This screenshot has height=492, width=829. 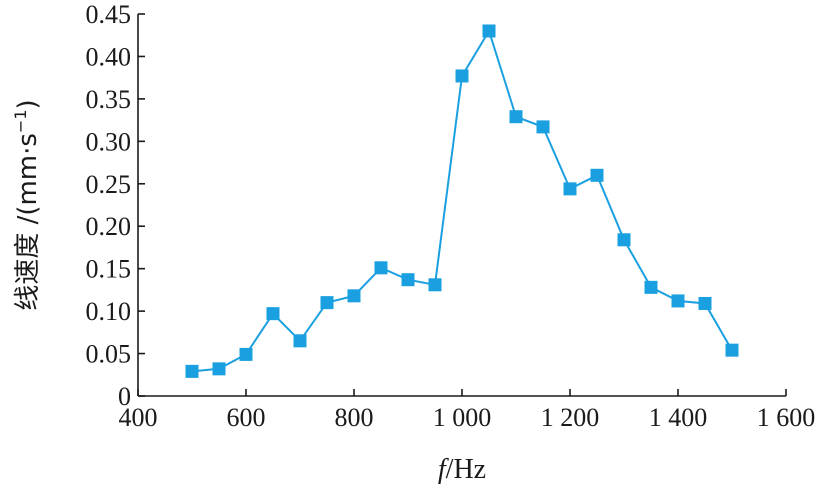 I want to click on y-tick-label: 0.45, so click(x=109, y=14).